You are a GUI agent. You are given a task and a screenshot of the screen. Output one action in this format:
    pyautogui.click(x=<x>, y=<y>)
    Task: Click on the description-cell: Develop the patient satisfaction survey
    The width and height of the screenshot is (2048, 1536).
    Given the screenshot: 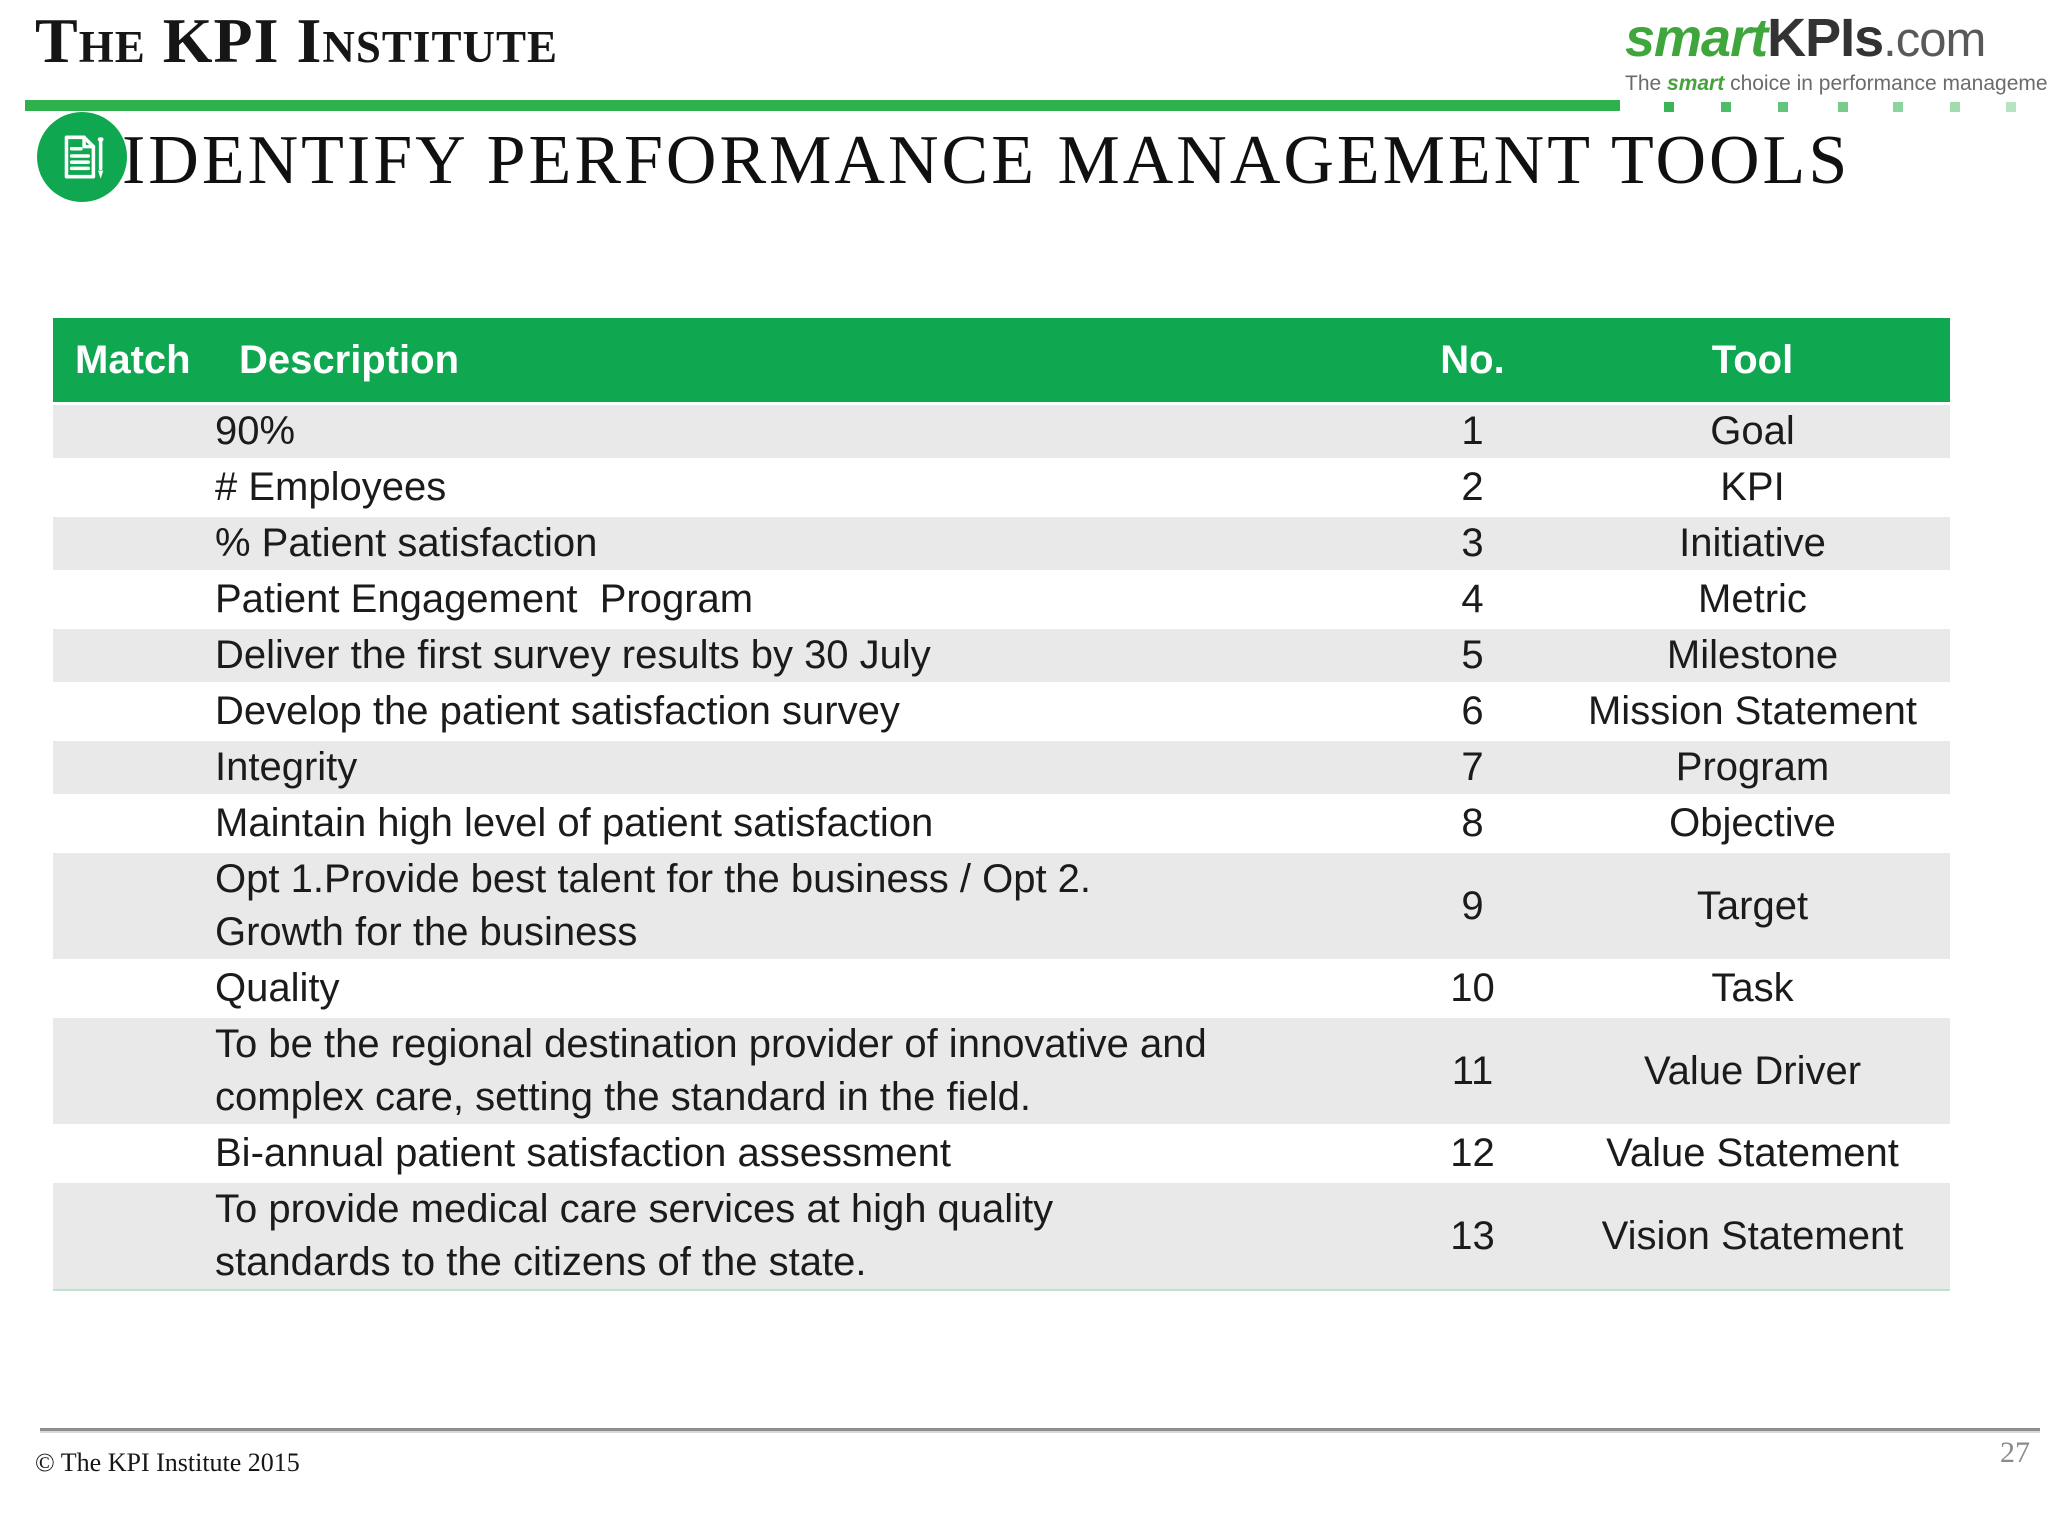 What is the action you would take?
    pyautogui.click(x=801, y=711)
    